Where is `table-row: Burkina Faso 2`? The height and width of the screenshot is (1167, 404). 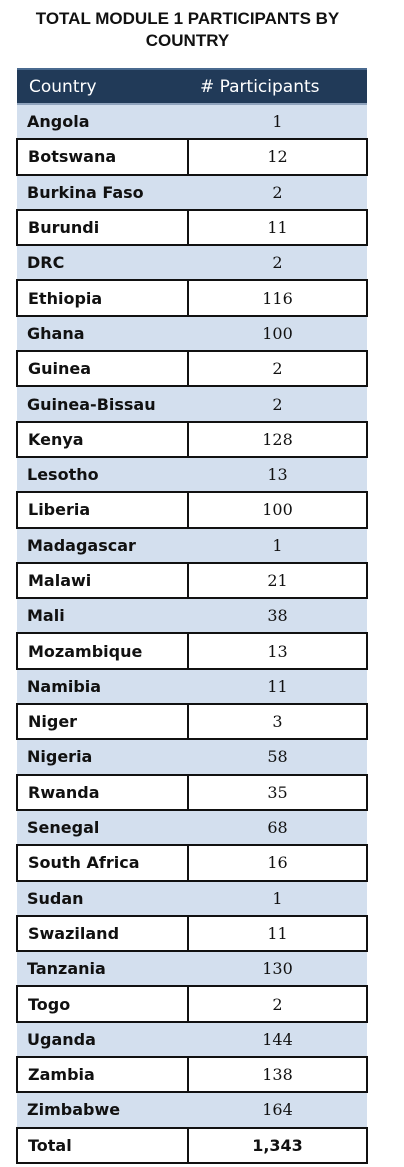 table-row: Burkina Faso 2 is located at coordinates (192, 192).